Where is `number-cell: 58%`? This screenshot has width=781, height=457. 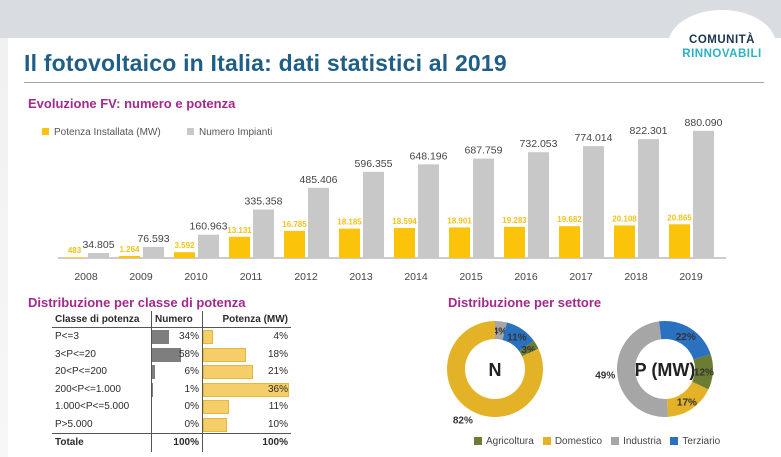 number-cell: 58% is located at coordinates (177, 354).